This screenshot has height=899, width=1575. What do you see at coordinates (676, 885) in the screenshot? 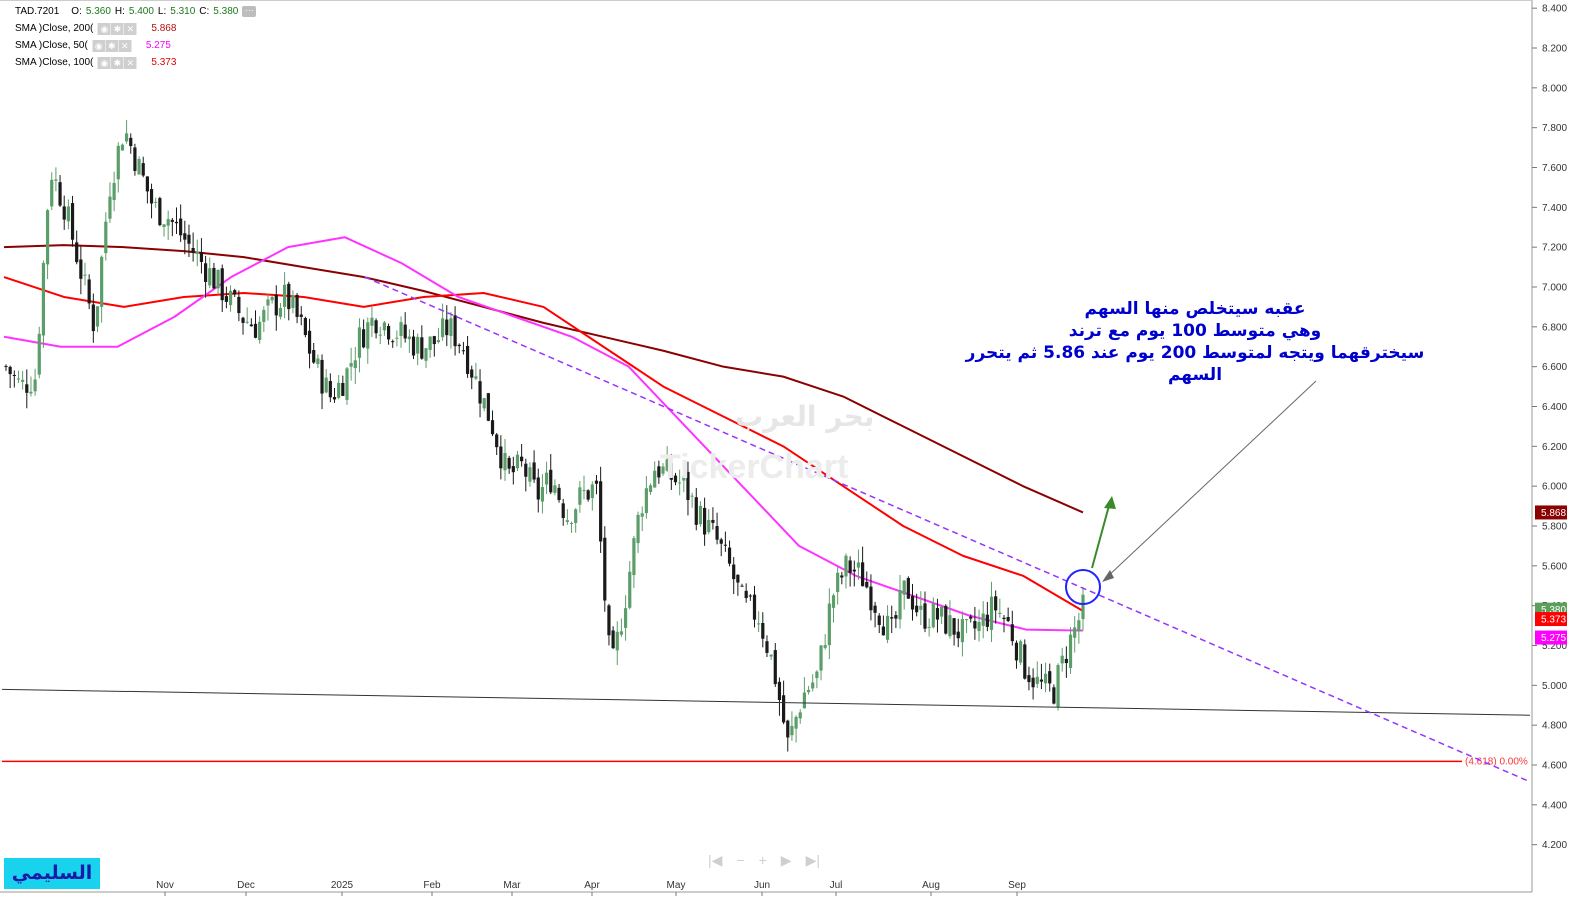
I see `x-tick-label: May` at bounding box center [676, 885].